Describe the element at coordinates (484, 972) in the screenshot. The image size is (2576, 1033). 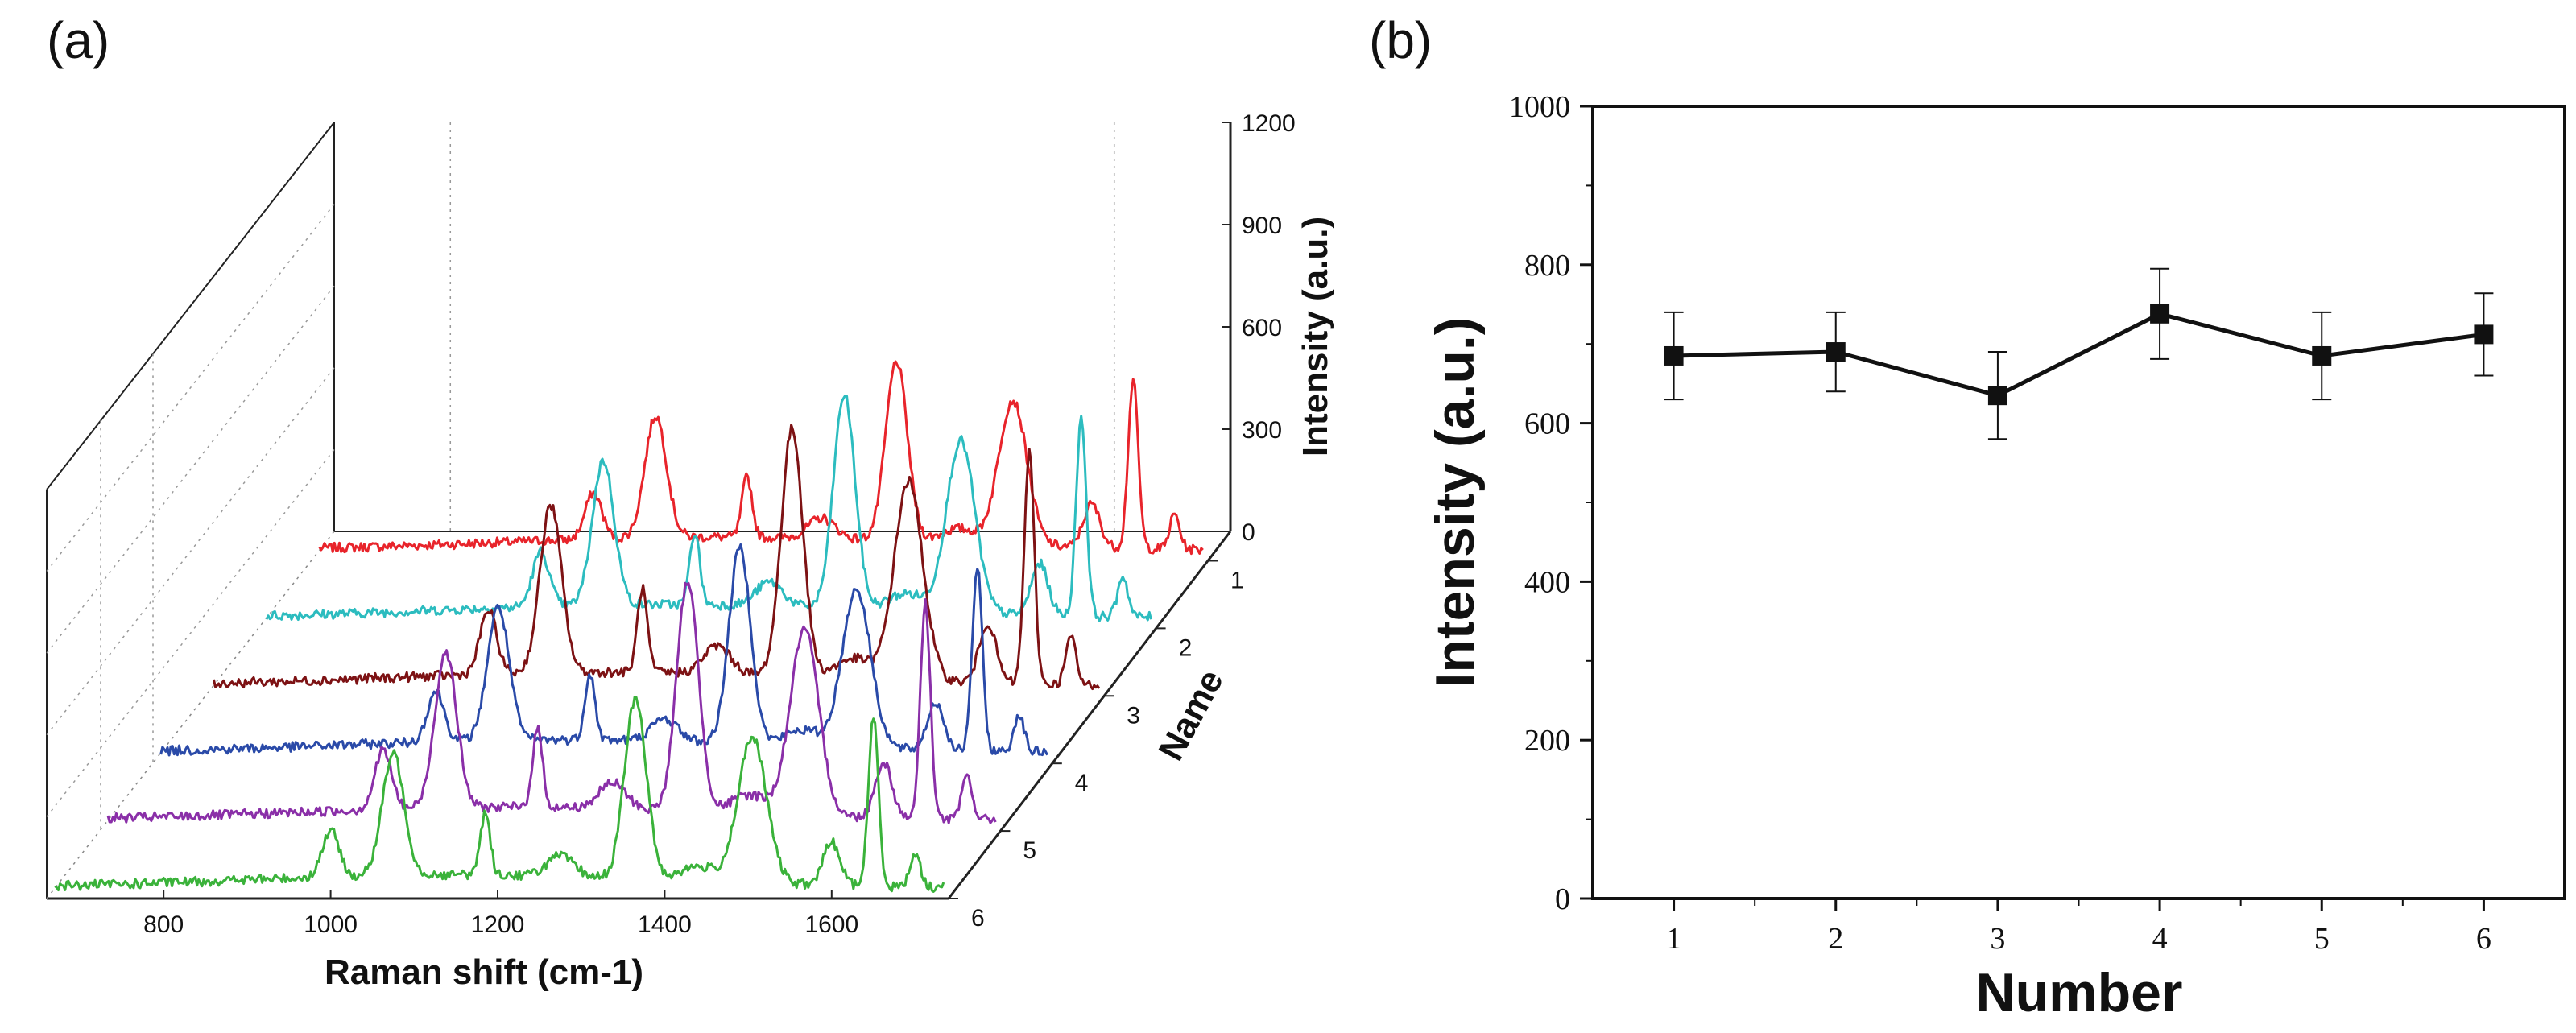
I see `x-axis-title: Raman shift (cm-1)` at that location.